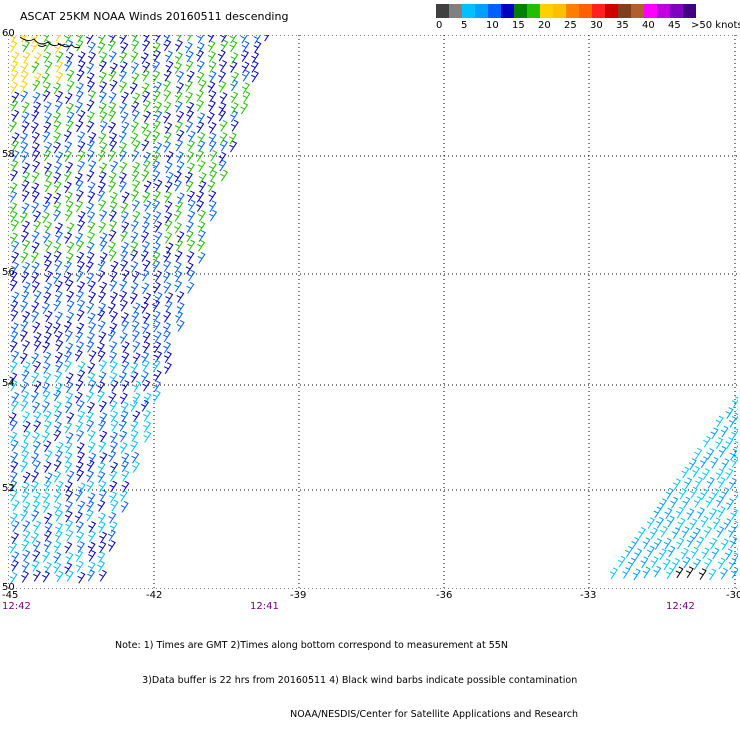  Describe the element at coordinates (468, 11) in the screenshot. I see `legend-swatch` at that location.